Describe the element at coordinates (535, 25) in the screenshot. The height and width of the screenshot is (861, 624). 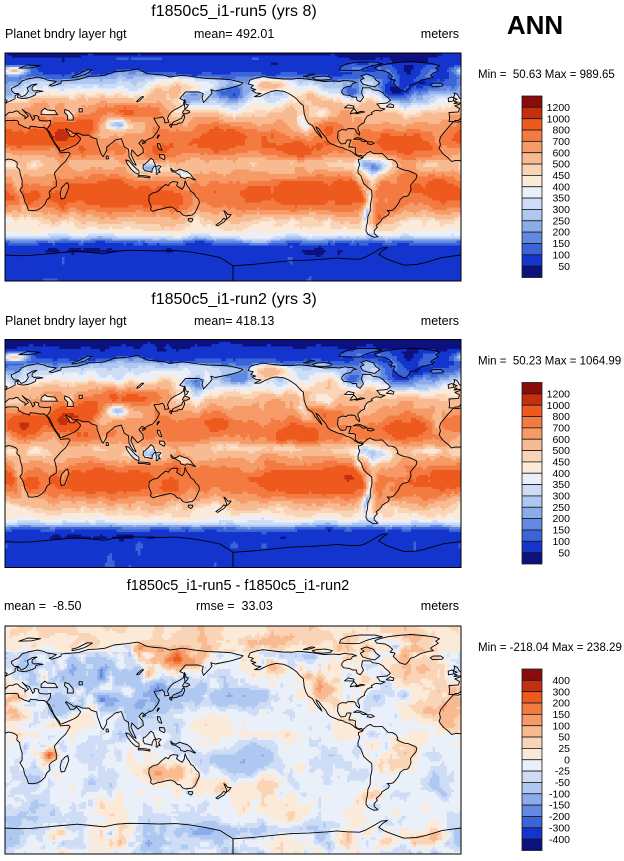
I see `svg-text: ANN` at that location.